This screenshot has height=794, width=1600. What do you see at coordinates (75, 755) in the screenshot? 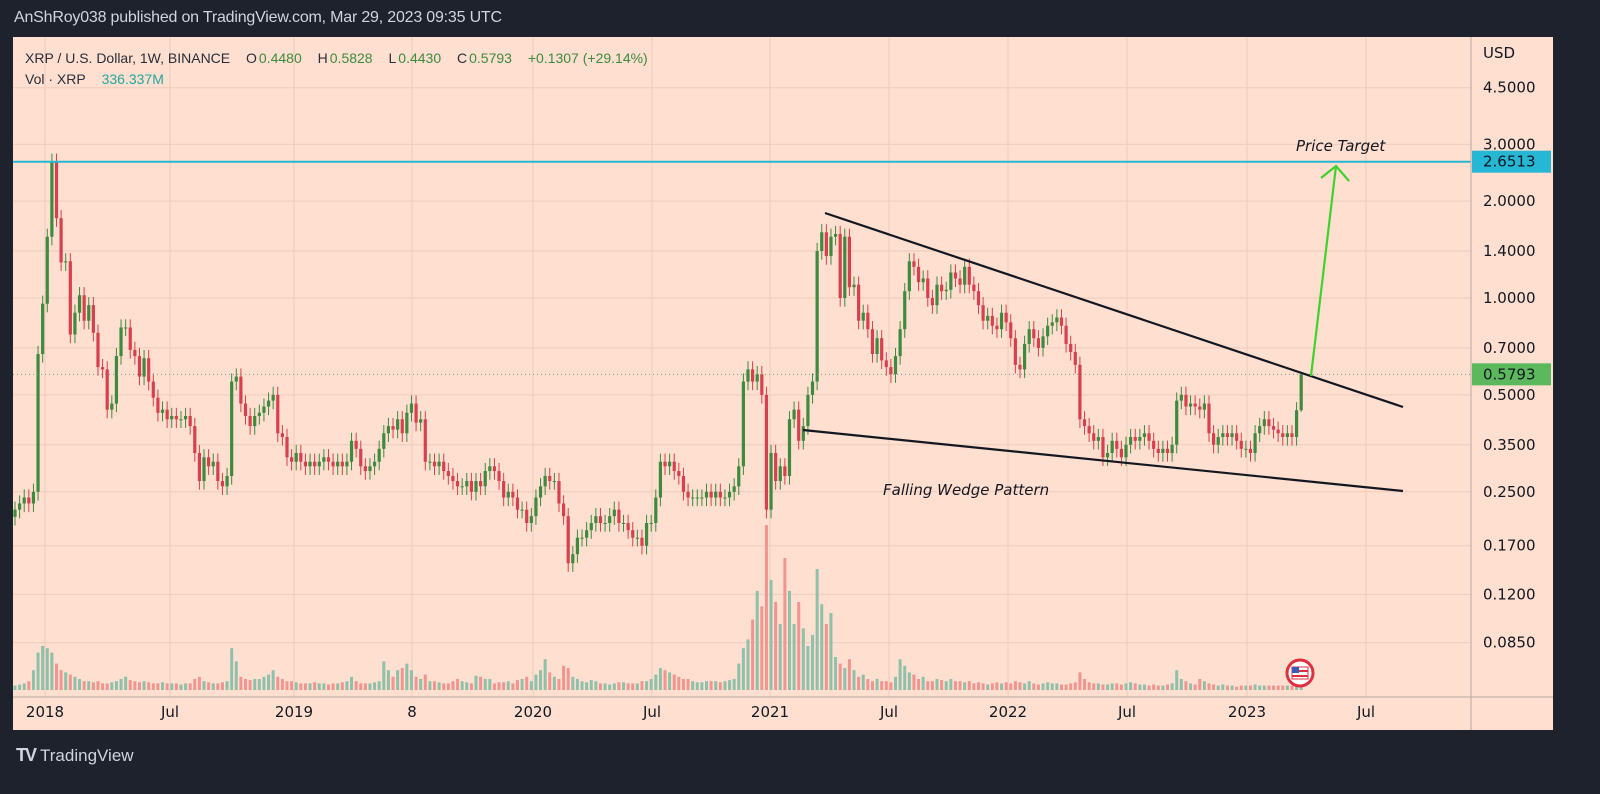
I see `tradingview-brand: TV TradingView` at bounding box center [75, 755].